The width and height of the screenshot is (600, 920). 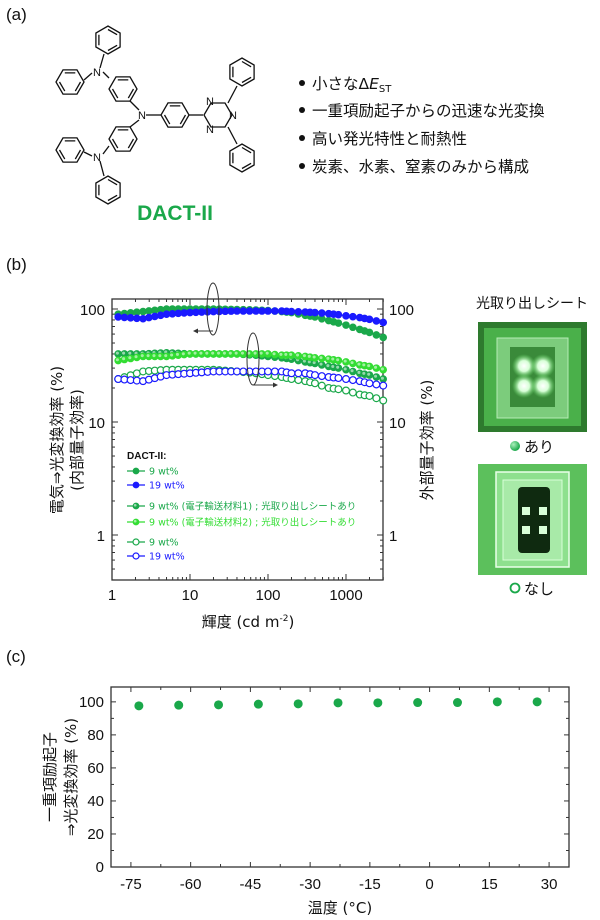 What do you see at coordinates (532, 377) in the screenshot?
I see `photo-with-sheet` at bounding box center [532, 377].